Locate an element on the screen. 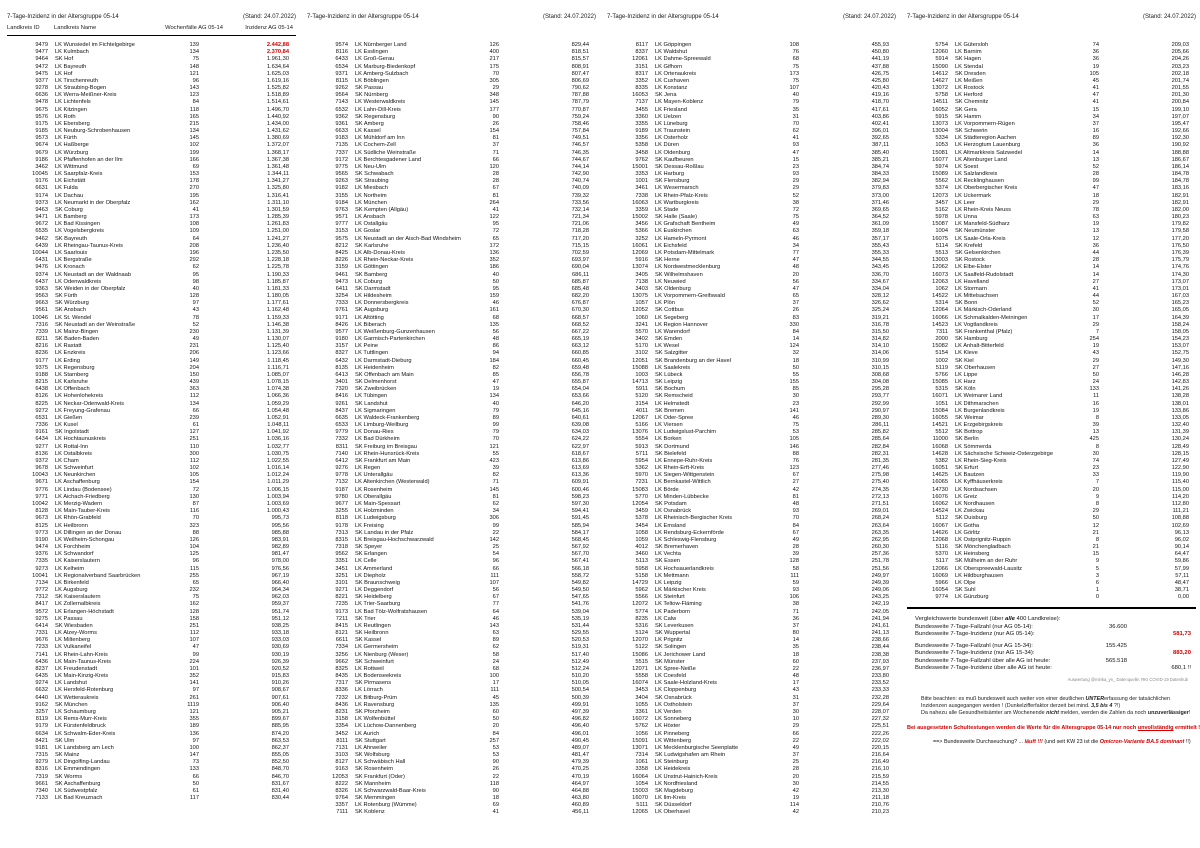 The width and height of the screenshot is (1200, 848). cell-landkreis-name: LK Offenbach is located at coordinates (72, 389).